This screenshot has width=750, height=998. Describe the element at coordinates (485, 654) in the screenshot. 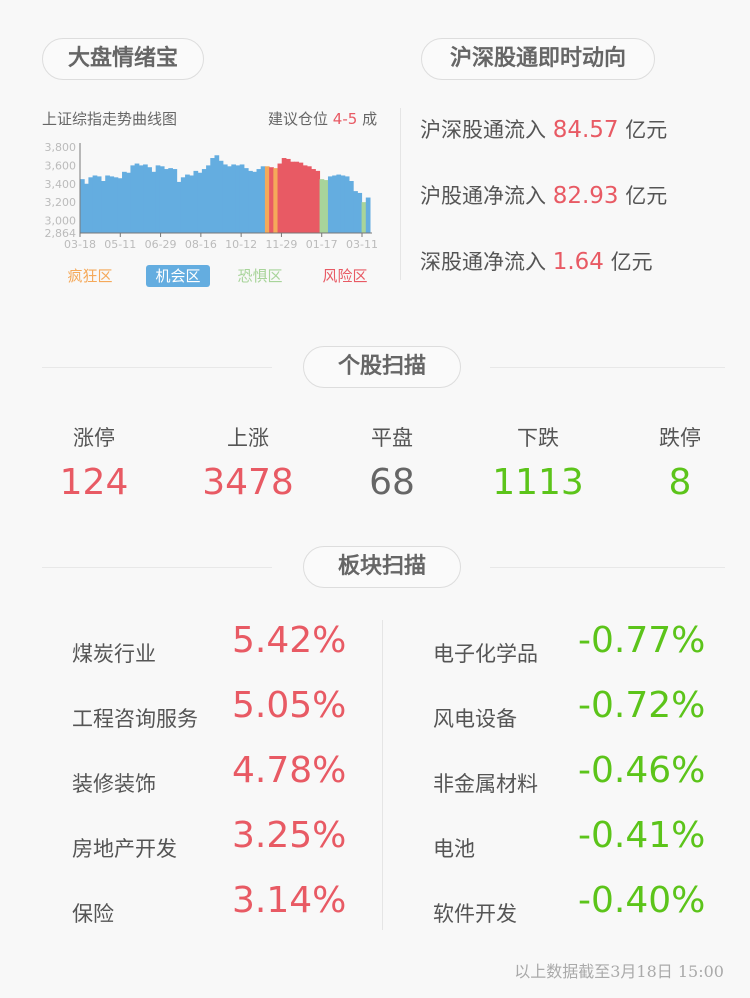

I see `sector-down-name: 电子化学品` at that location.